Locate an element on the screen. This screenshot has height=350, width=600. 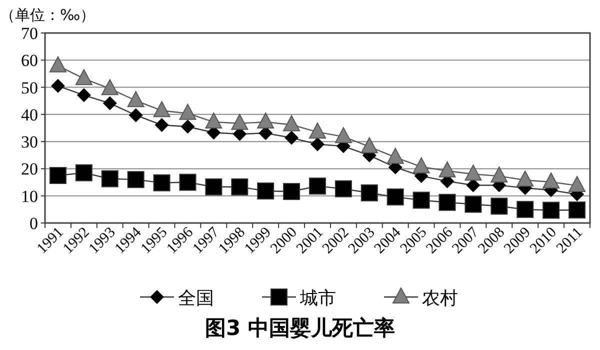
y-tick-label: 40 is located at coordinates (29, 114).